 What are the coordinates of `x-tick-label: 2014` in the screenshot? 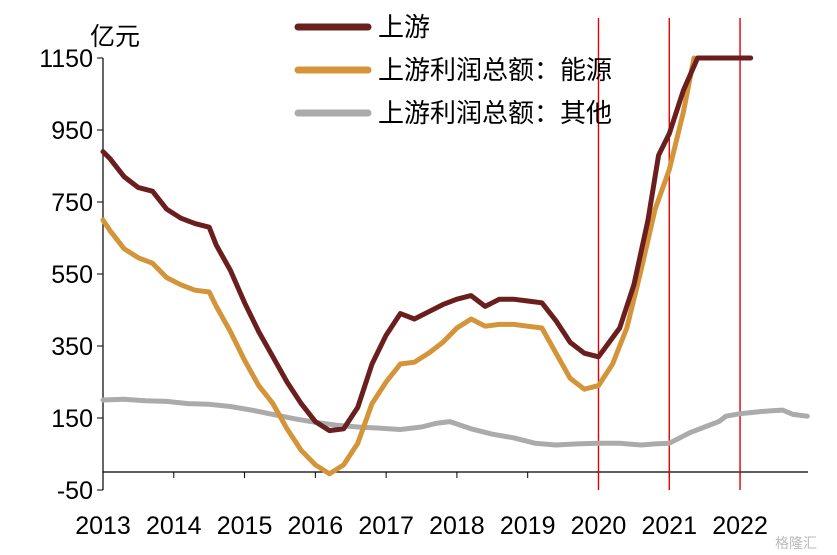 It's located at (174, 526).